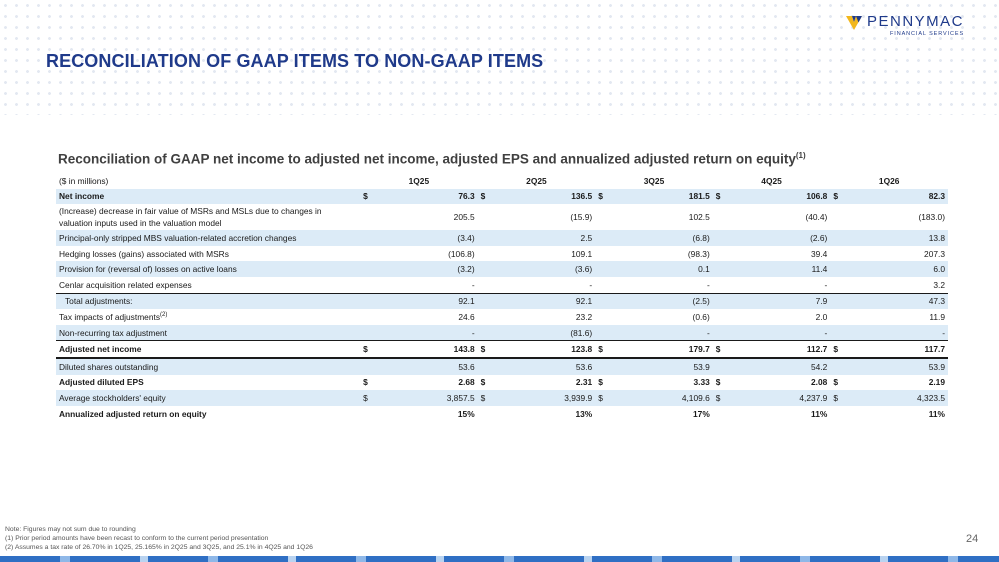 The width and height of the screenshot is (999, 562). I want to click on cell-value: 23.2, so click(584, 316).